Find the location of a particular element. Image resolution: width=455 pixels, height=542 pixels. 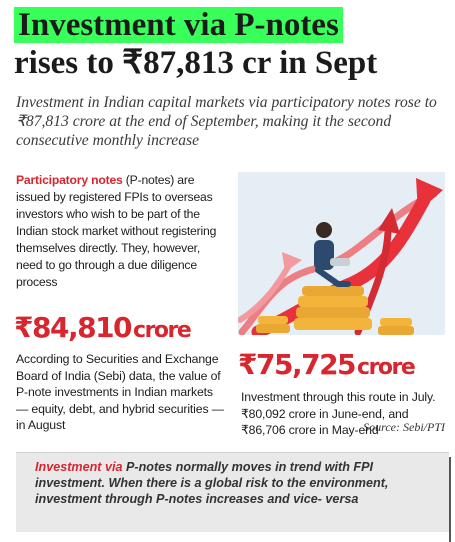

illustration-svg is located at coordinates (341, 253).